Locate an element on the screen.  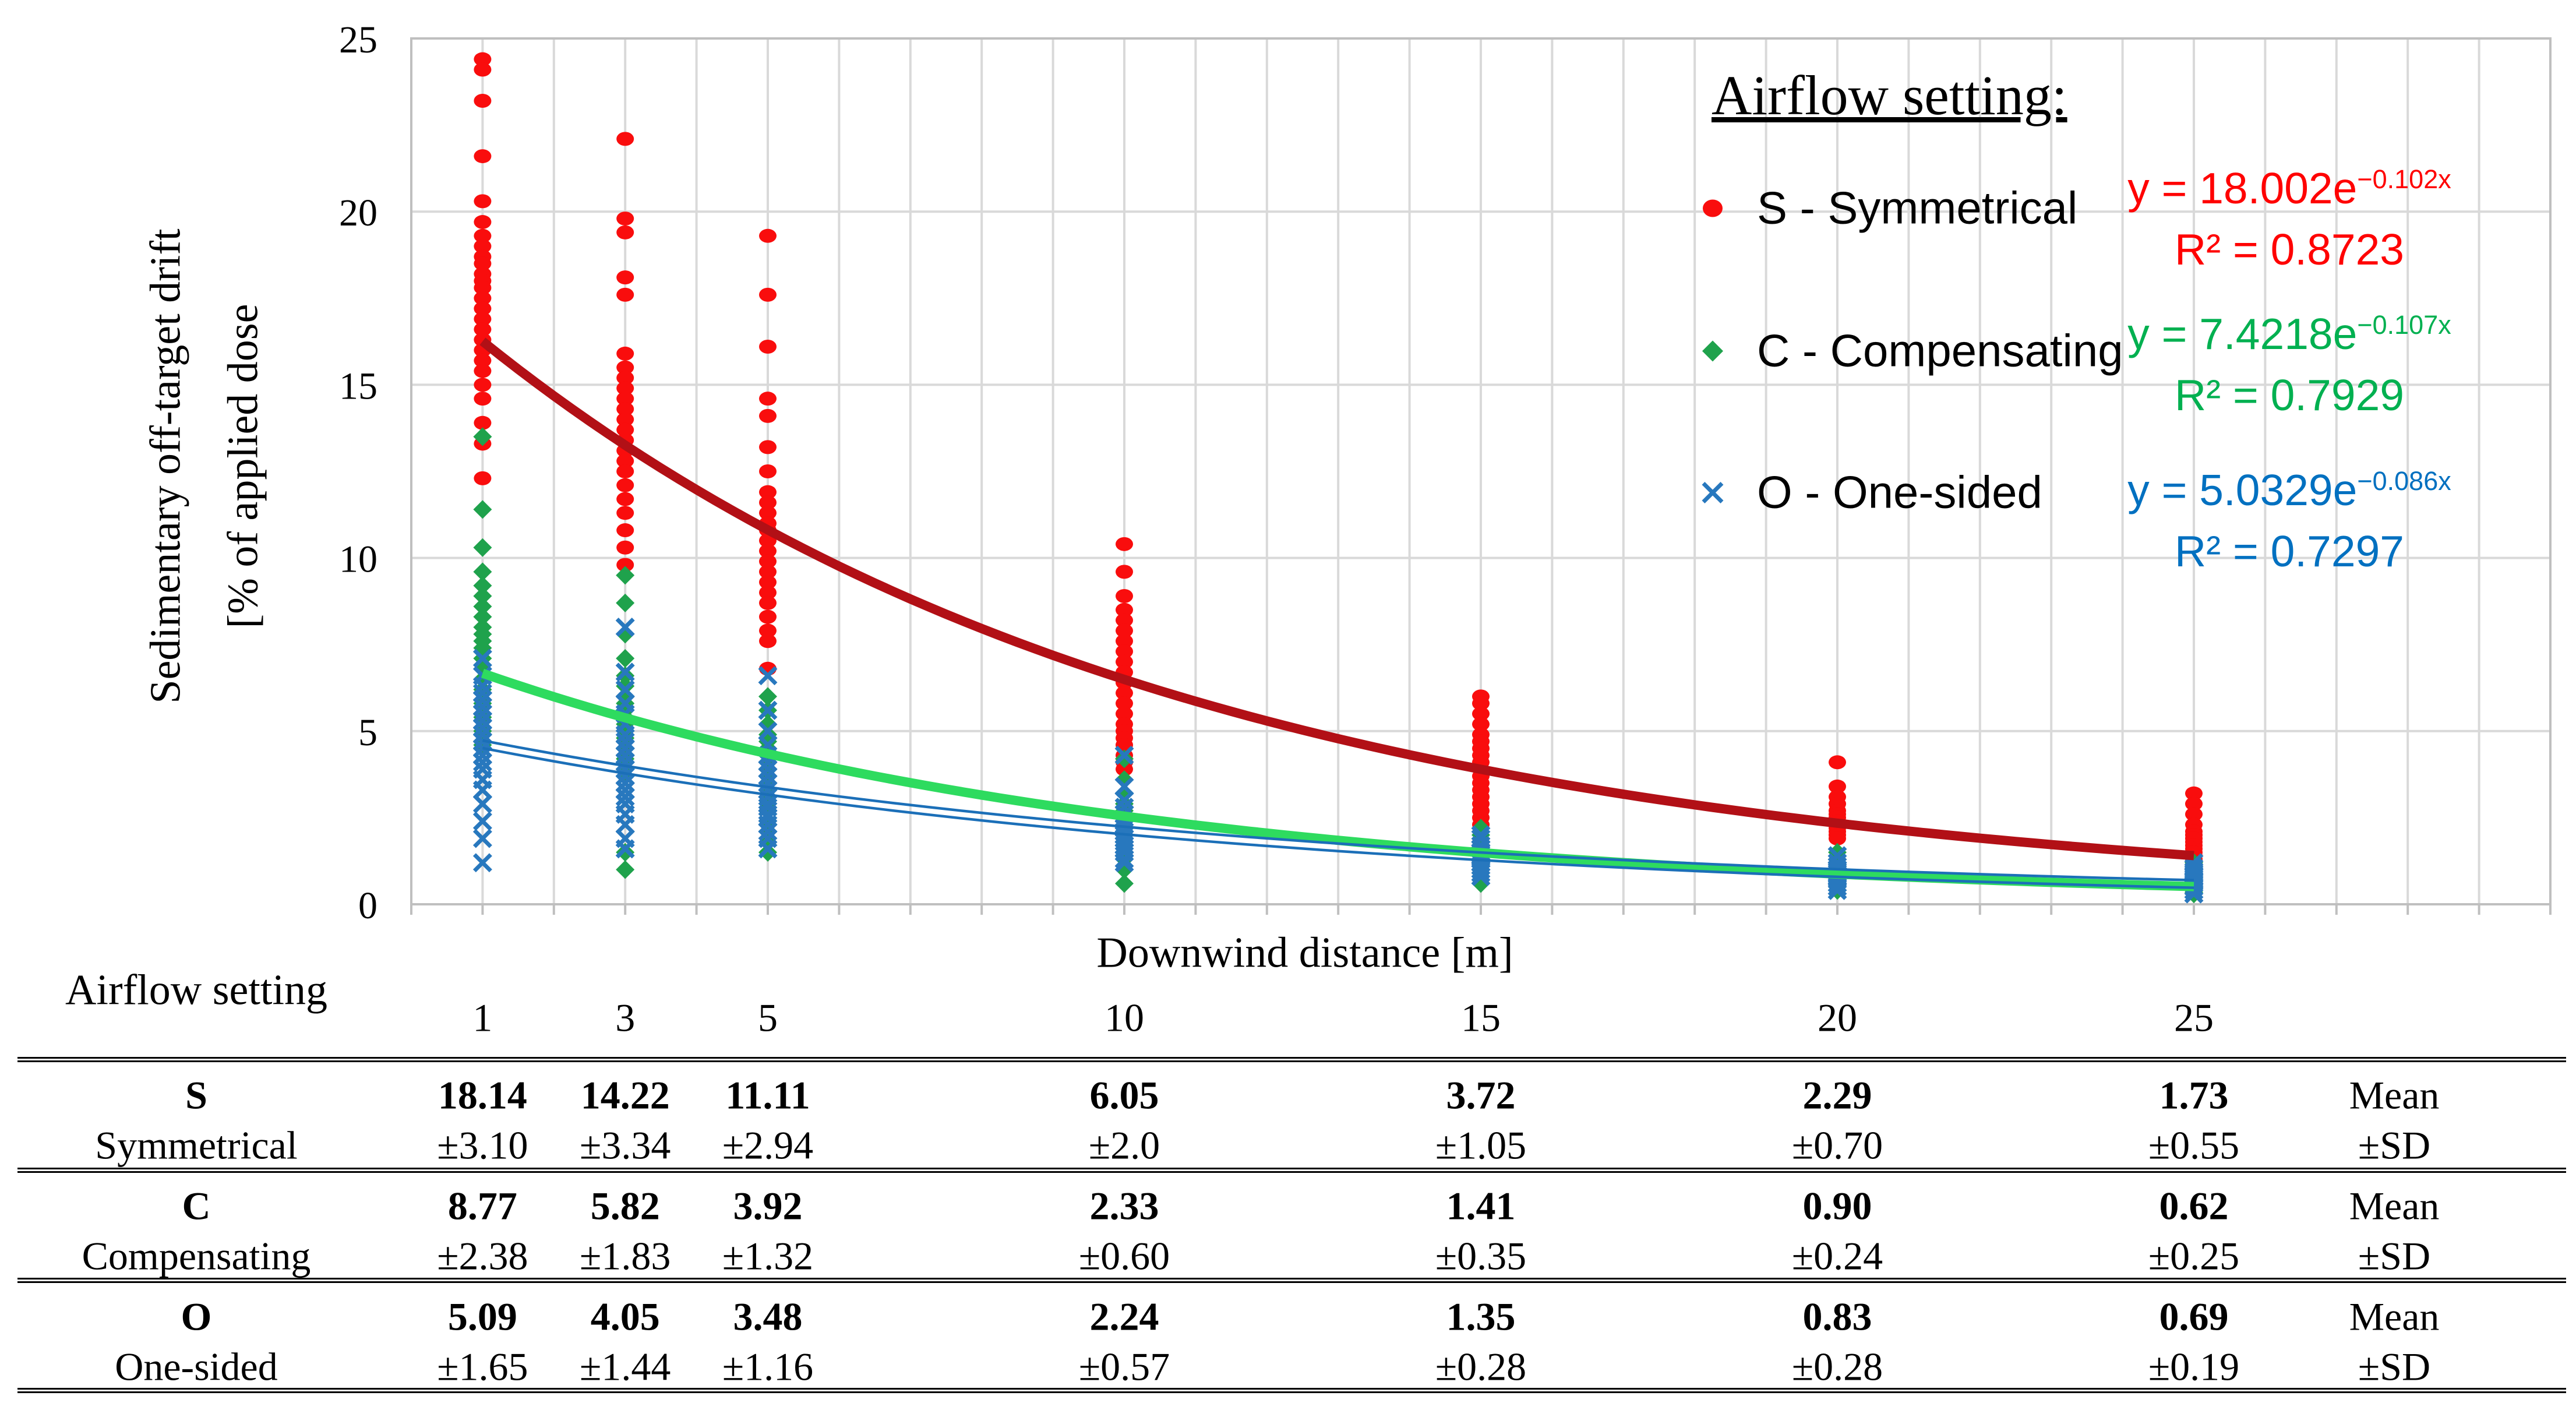
equation-symmetrical: y = 18.002e−0.102x R² = 0.8723 is located at coordinates (2289, 214).